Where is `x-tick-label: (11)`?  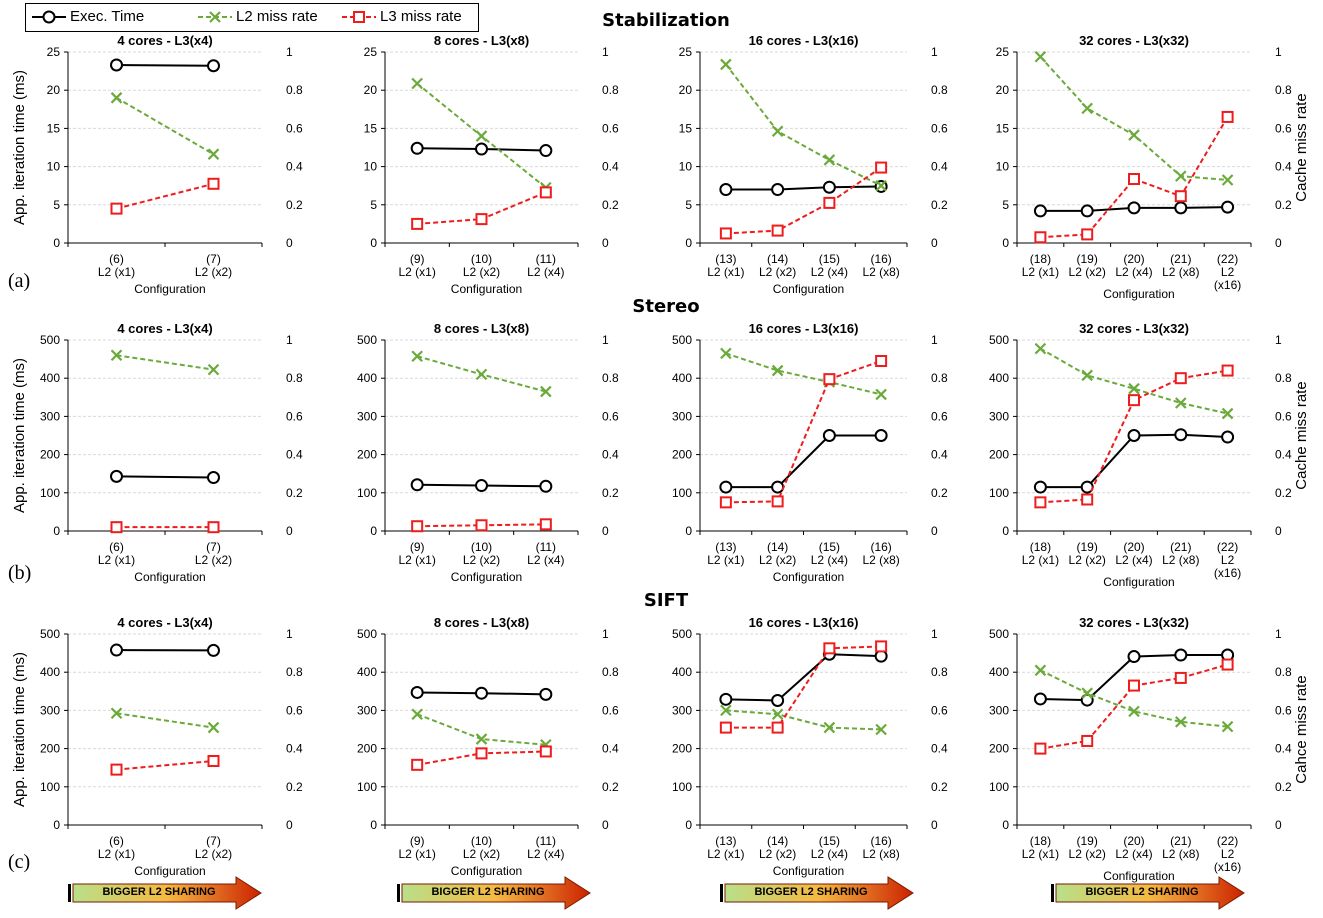
x-tick-label: (11) is located at coordinates (546, 259).